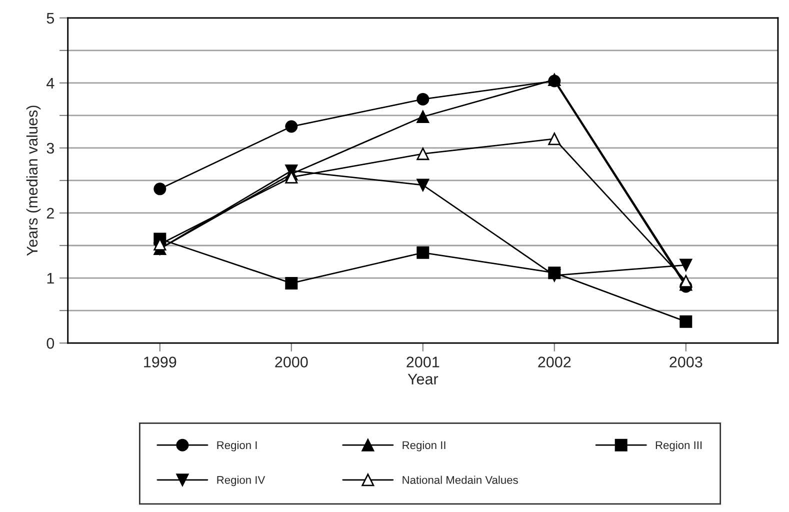 The height and width of the screenshot is (512, 789). I want to click on y-axis-title: Years (median values), so click(33, 181).